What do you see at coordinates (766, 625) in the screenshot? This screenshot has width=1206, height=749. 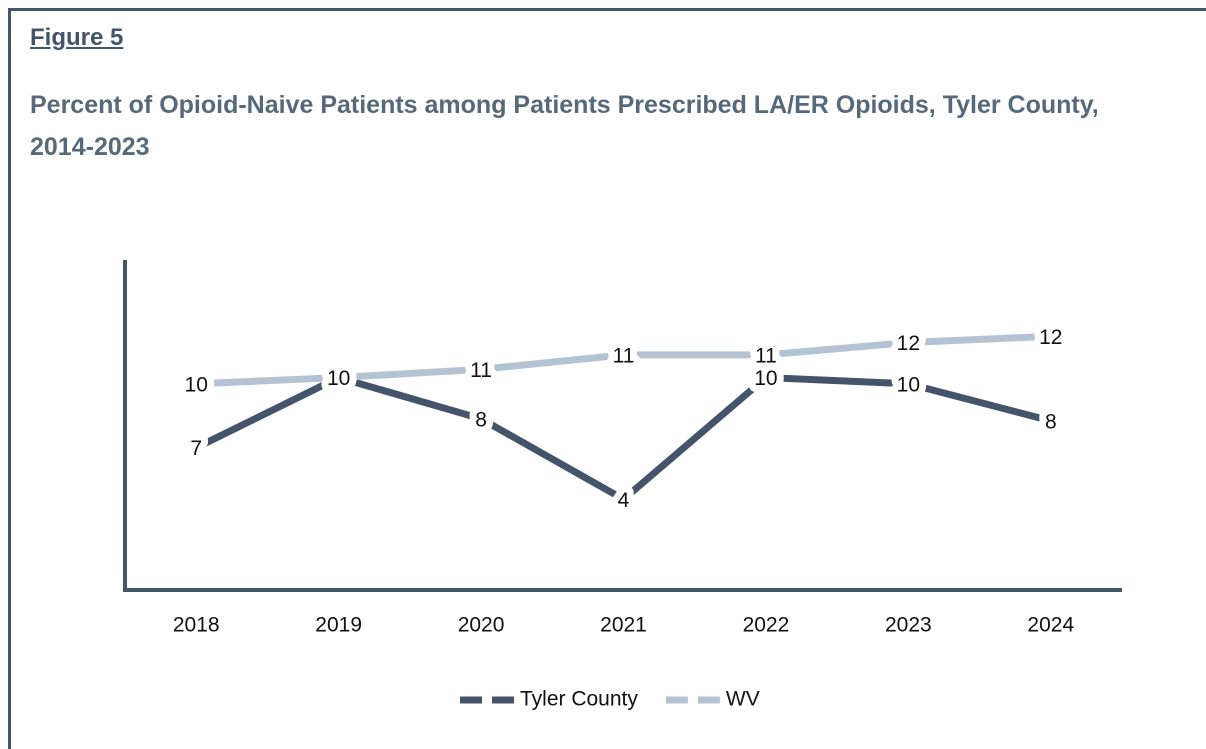 I see `x-tick-label: 2022` at bounding box center [766, 625].